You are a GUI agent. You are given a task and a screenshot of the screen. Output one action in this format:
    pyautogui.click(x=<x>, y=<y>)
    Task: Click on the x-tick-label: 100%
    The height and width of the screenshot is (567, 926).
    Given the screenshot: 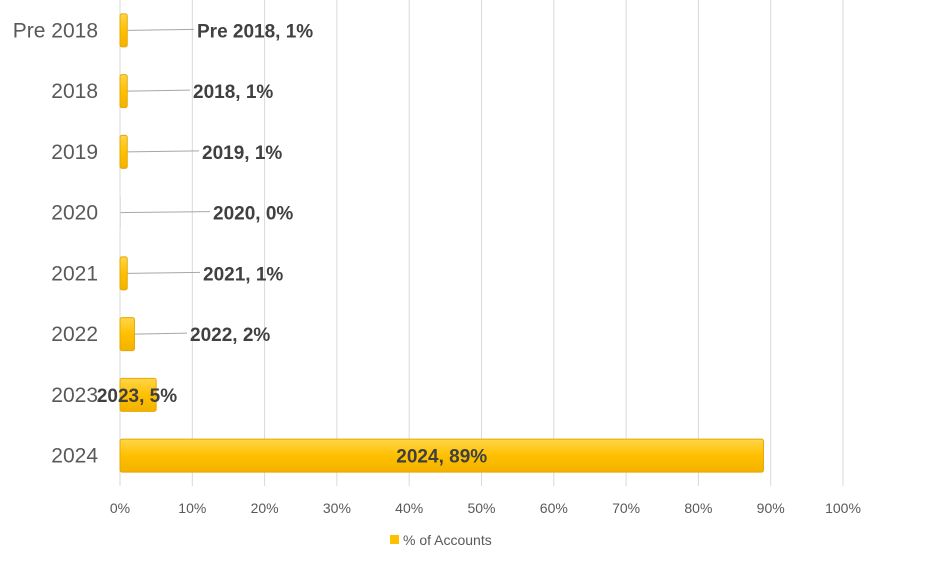 What is the action you would take?
    pyautogui.click(x=843, y=508)
    